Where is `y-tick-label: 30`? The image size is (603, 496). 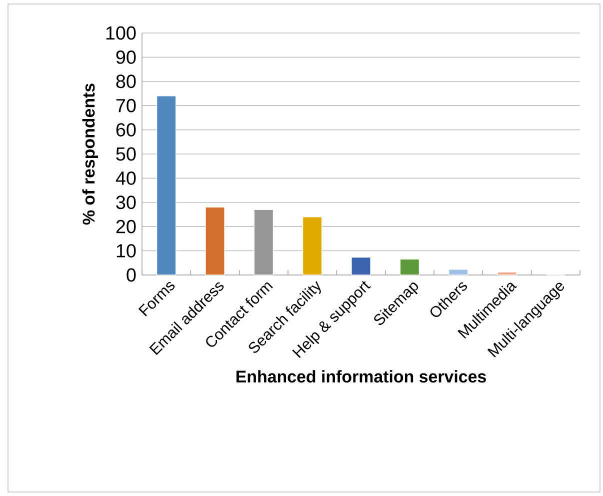 y-tick-label: 30 is located at coordinates (126, 203).